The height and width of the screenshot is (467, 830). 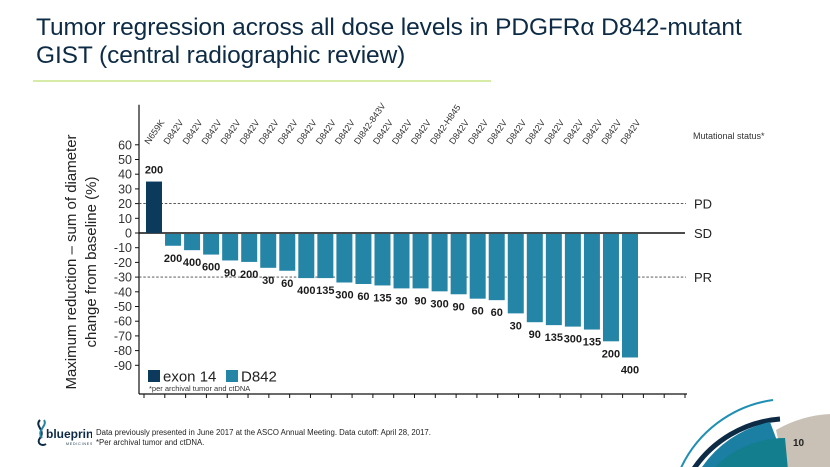 I want to click on y-tick-label: 30, so click(x=125, y=189).